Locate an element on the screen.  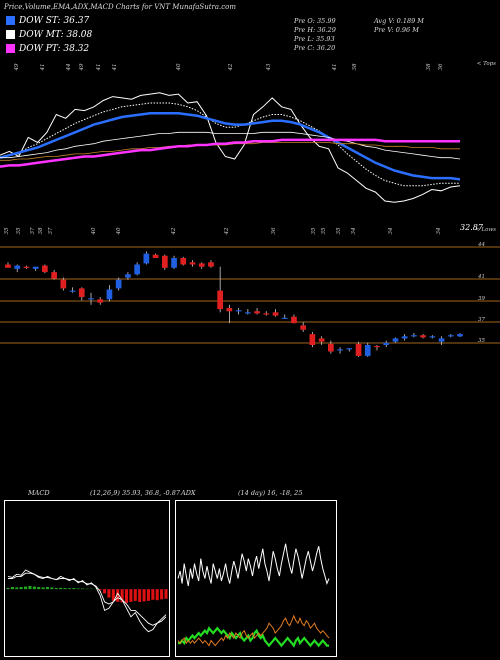
price-level-label: 44 is located at coordinates (481, 245).